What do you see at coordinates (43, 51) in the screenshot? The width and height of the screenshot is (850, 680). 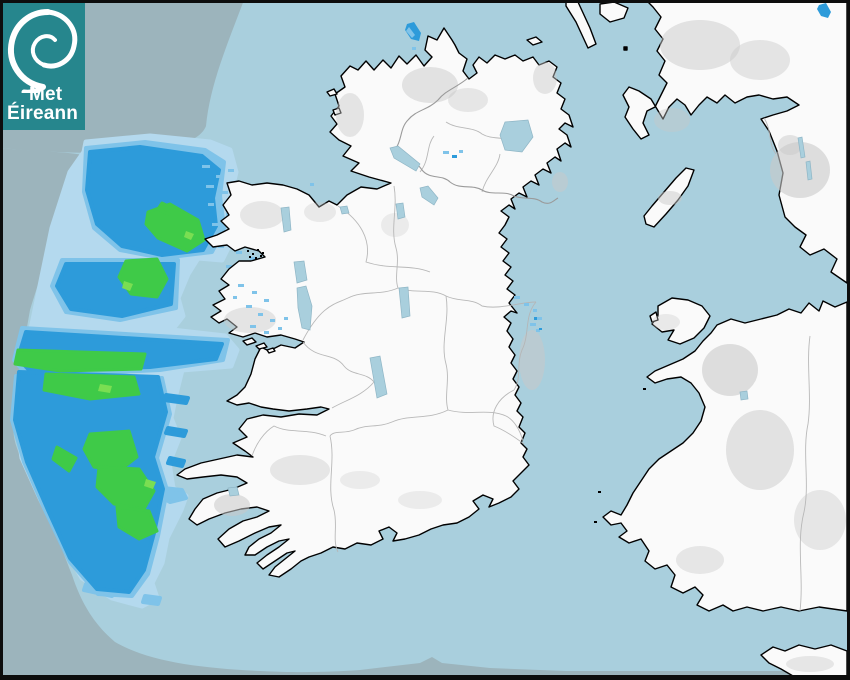 I see `cyclone-swirl-icon` at bounding box center [43, 51].